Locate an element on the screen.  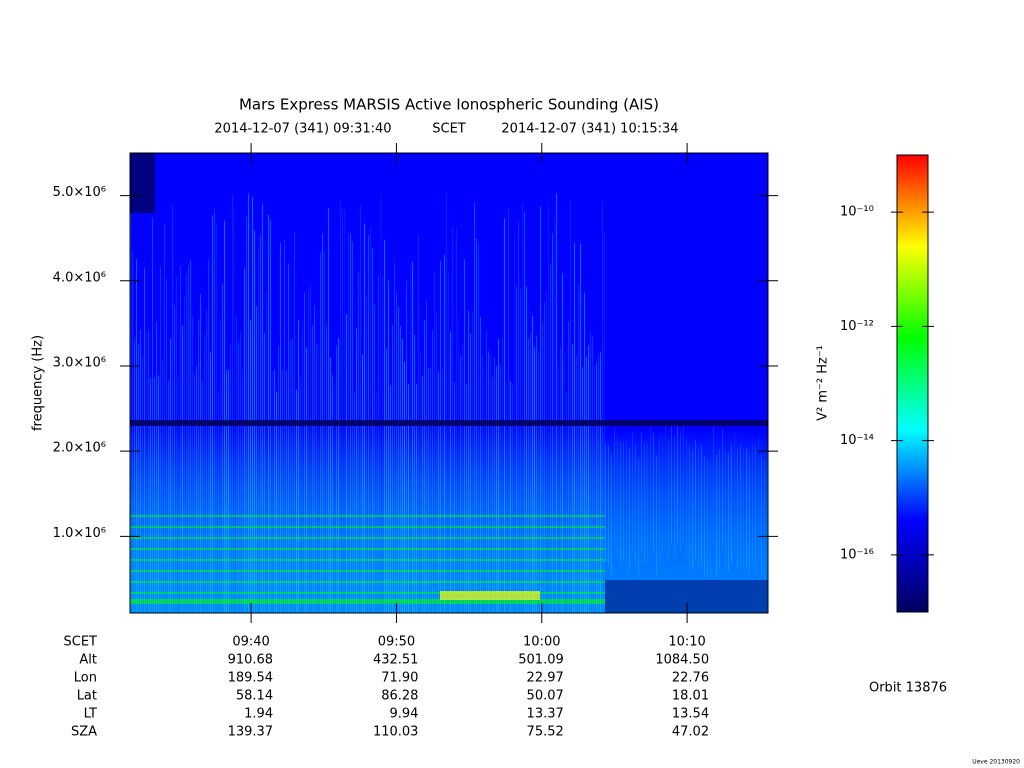
table-cell: 110.03 is located at coordinates (396, 732).